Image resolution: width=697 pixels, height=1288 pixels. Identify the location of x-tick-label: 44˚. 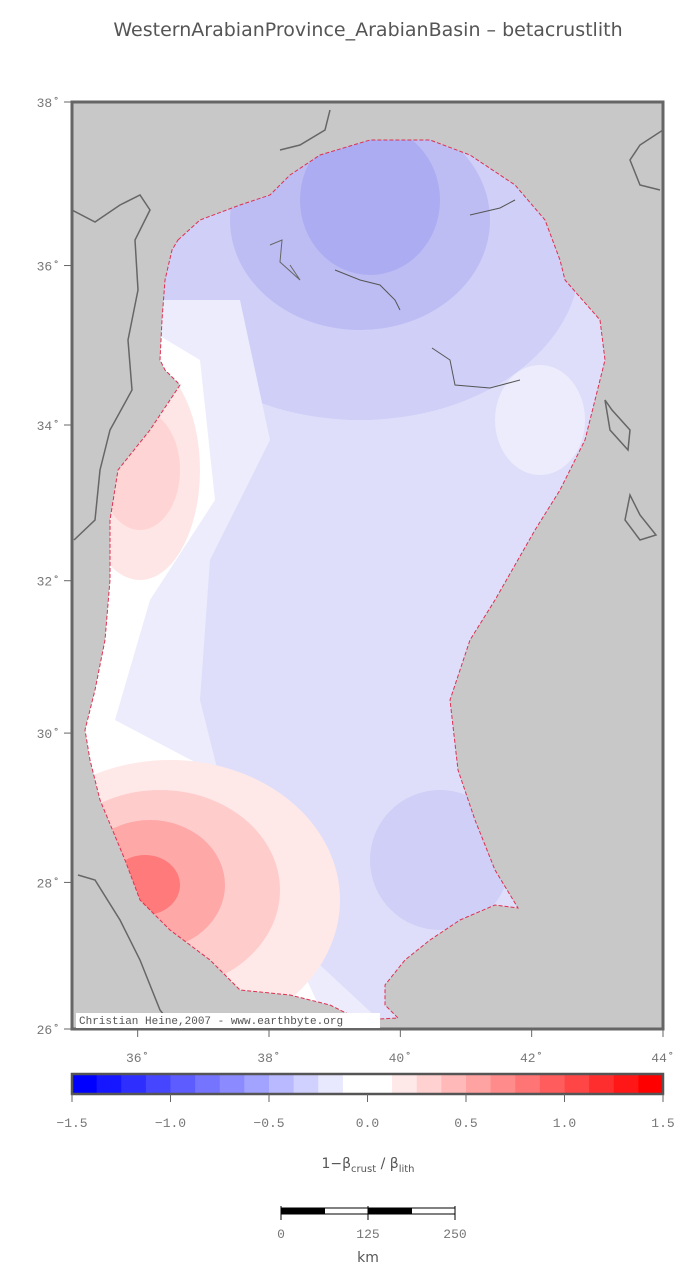
(662, 1058).